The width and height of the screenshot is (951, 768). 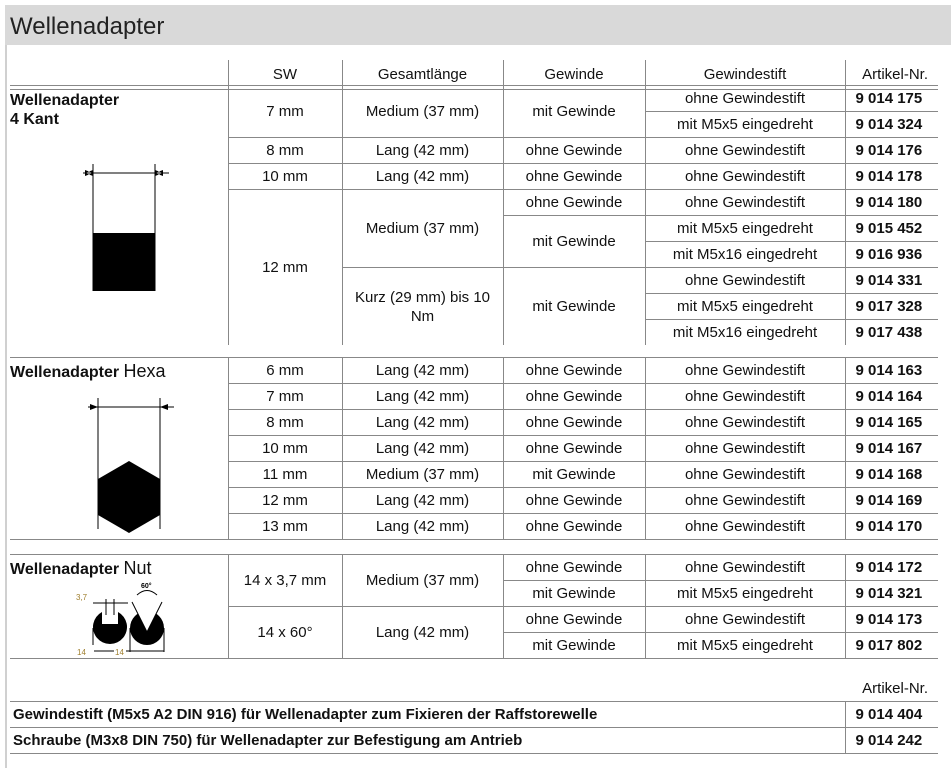 What do you see at coordinates (137, 568) in the screenshot?
I see `product-title-variant: Nut` at bounding box center [137, 568].